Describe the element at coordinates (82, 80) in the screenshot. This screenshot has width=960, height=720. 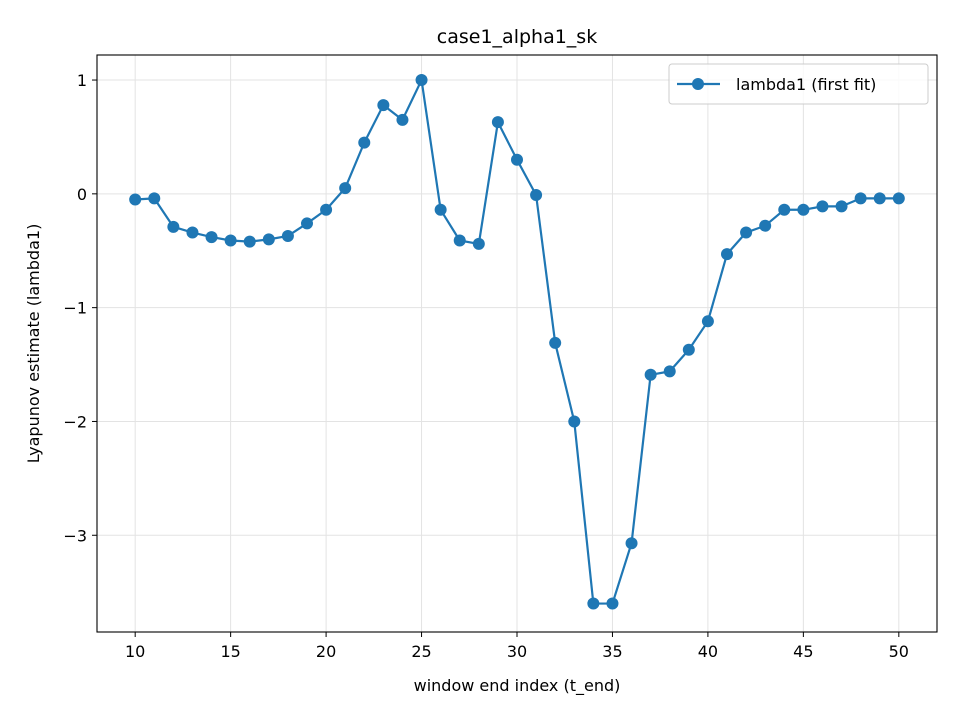
I see `y-tick-label: 1` at that location.